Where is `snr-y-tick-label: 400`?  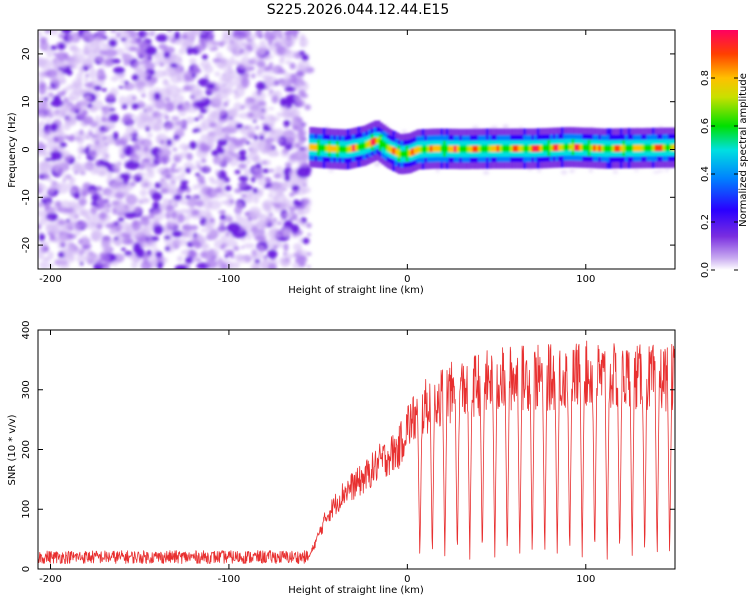
snr-y-tick-label: 400 is located at coordinates (26, 329).